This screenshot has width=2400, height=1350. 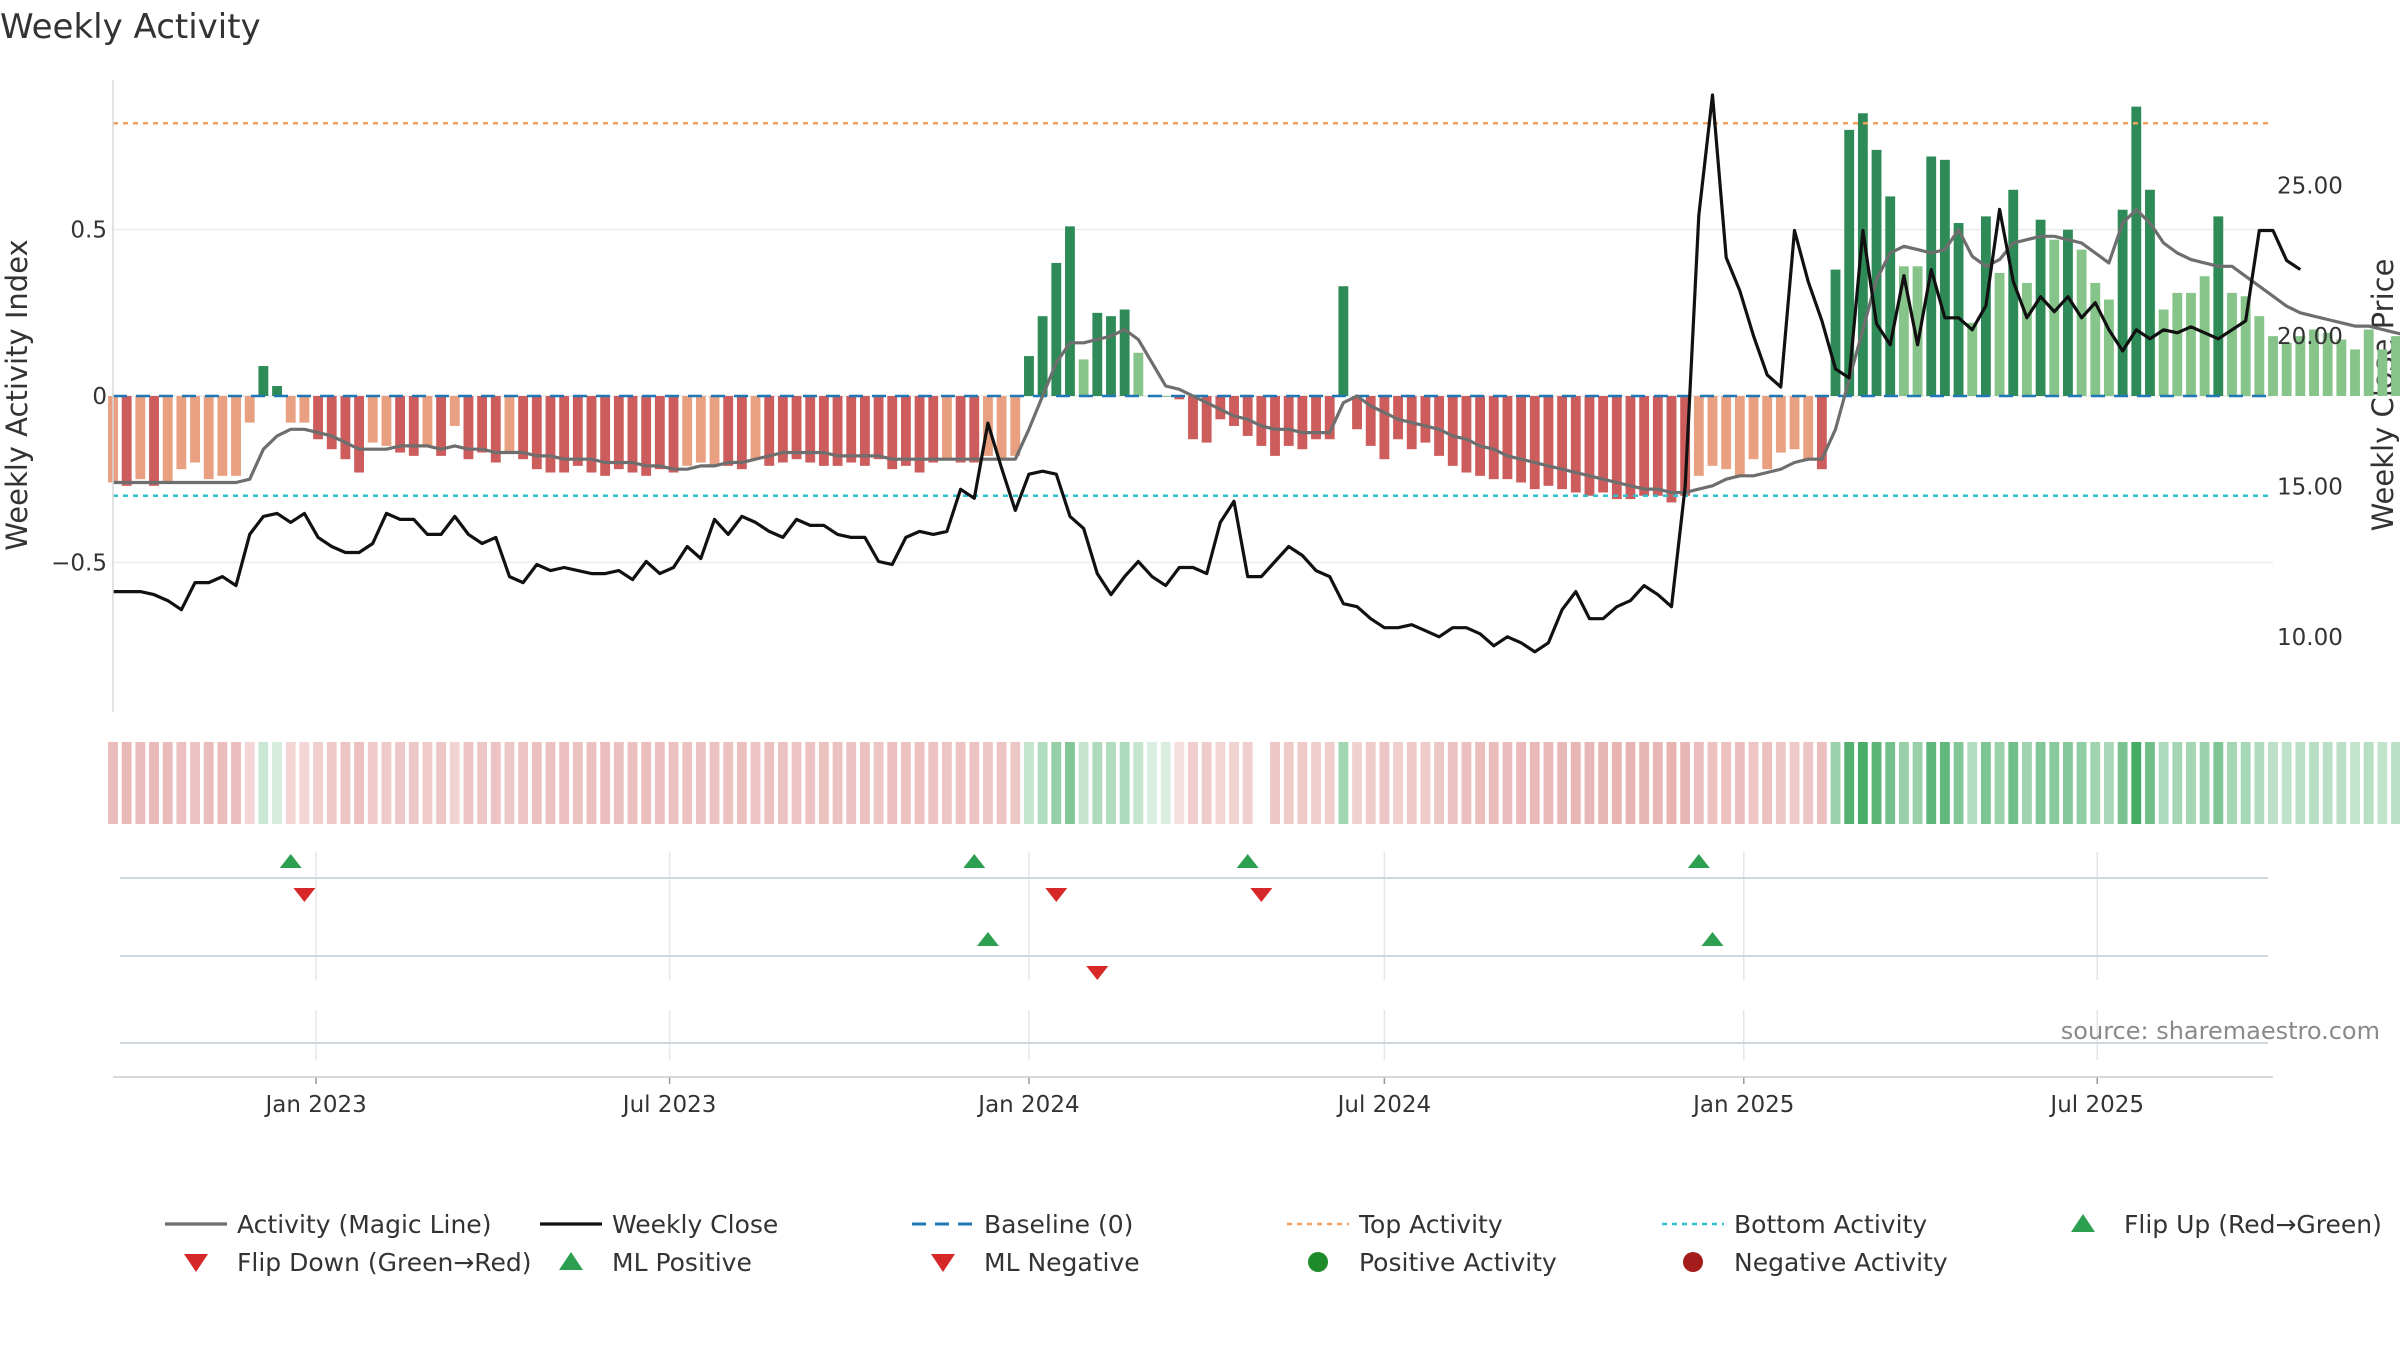 I want to click on legend-item: Flip Up (Red→Green), so click(x=2226, y=1224).